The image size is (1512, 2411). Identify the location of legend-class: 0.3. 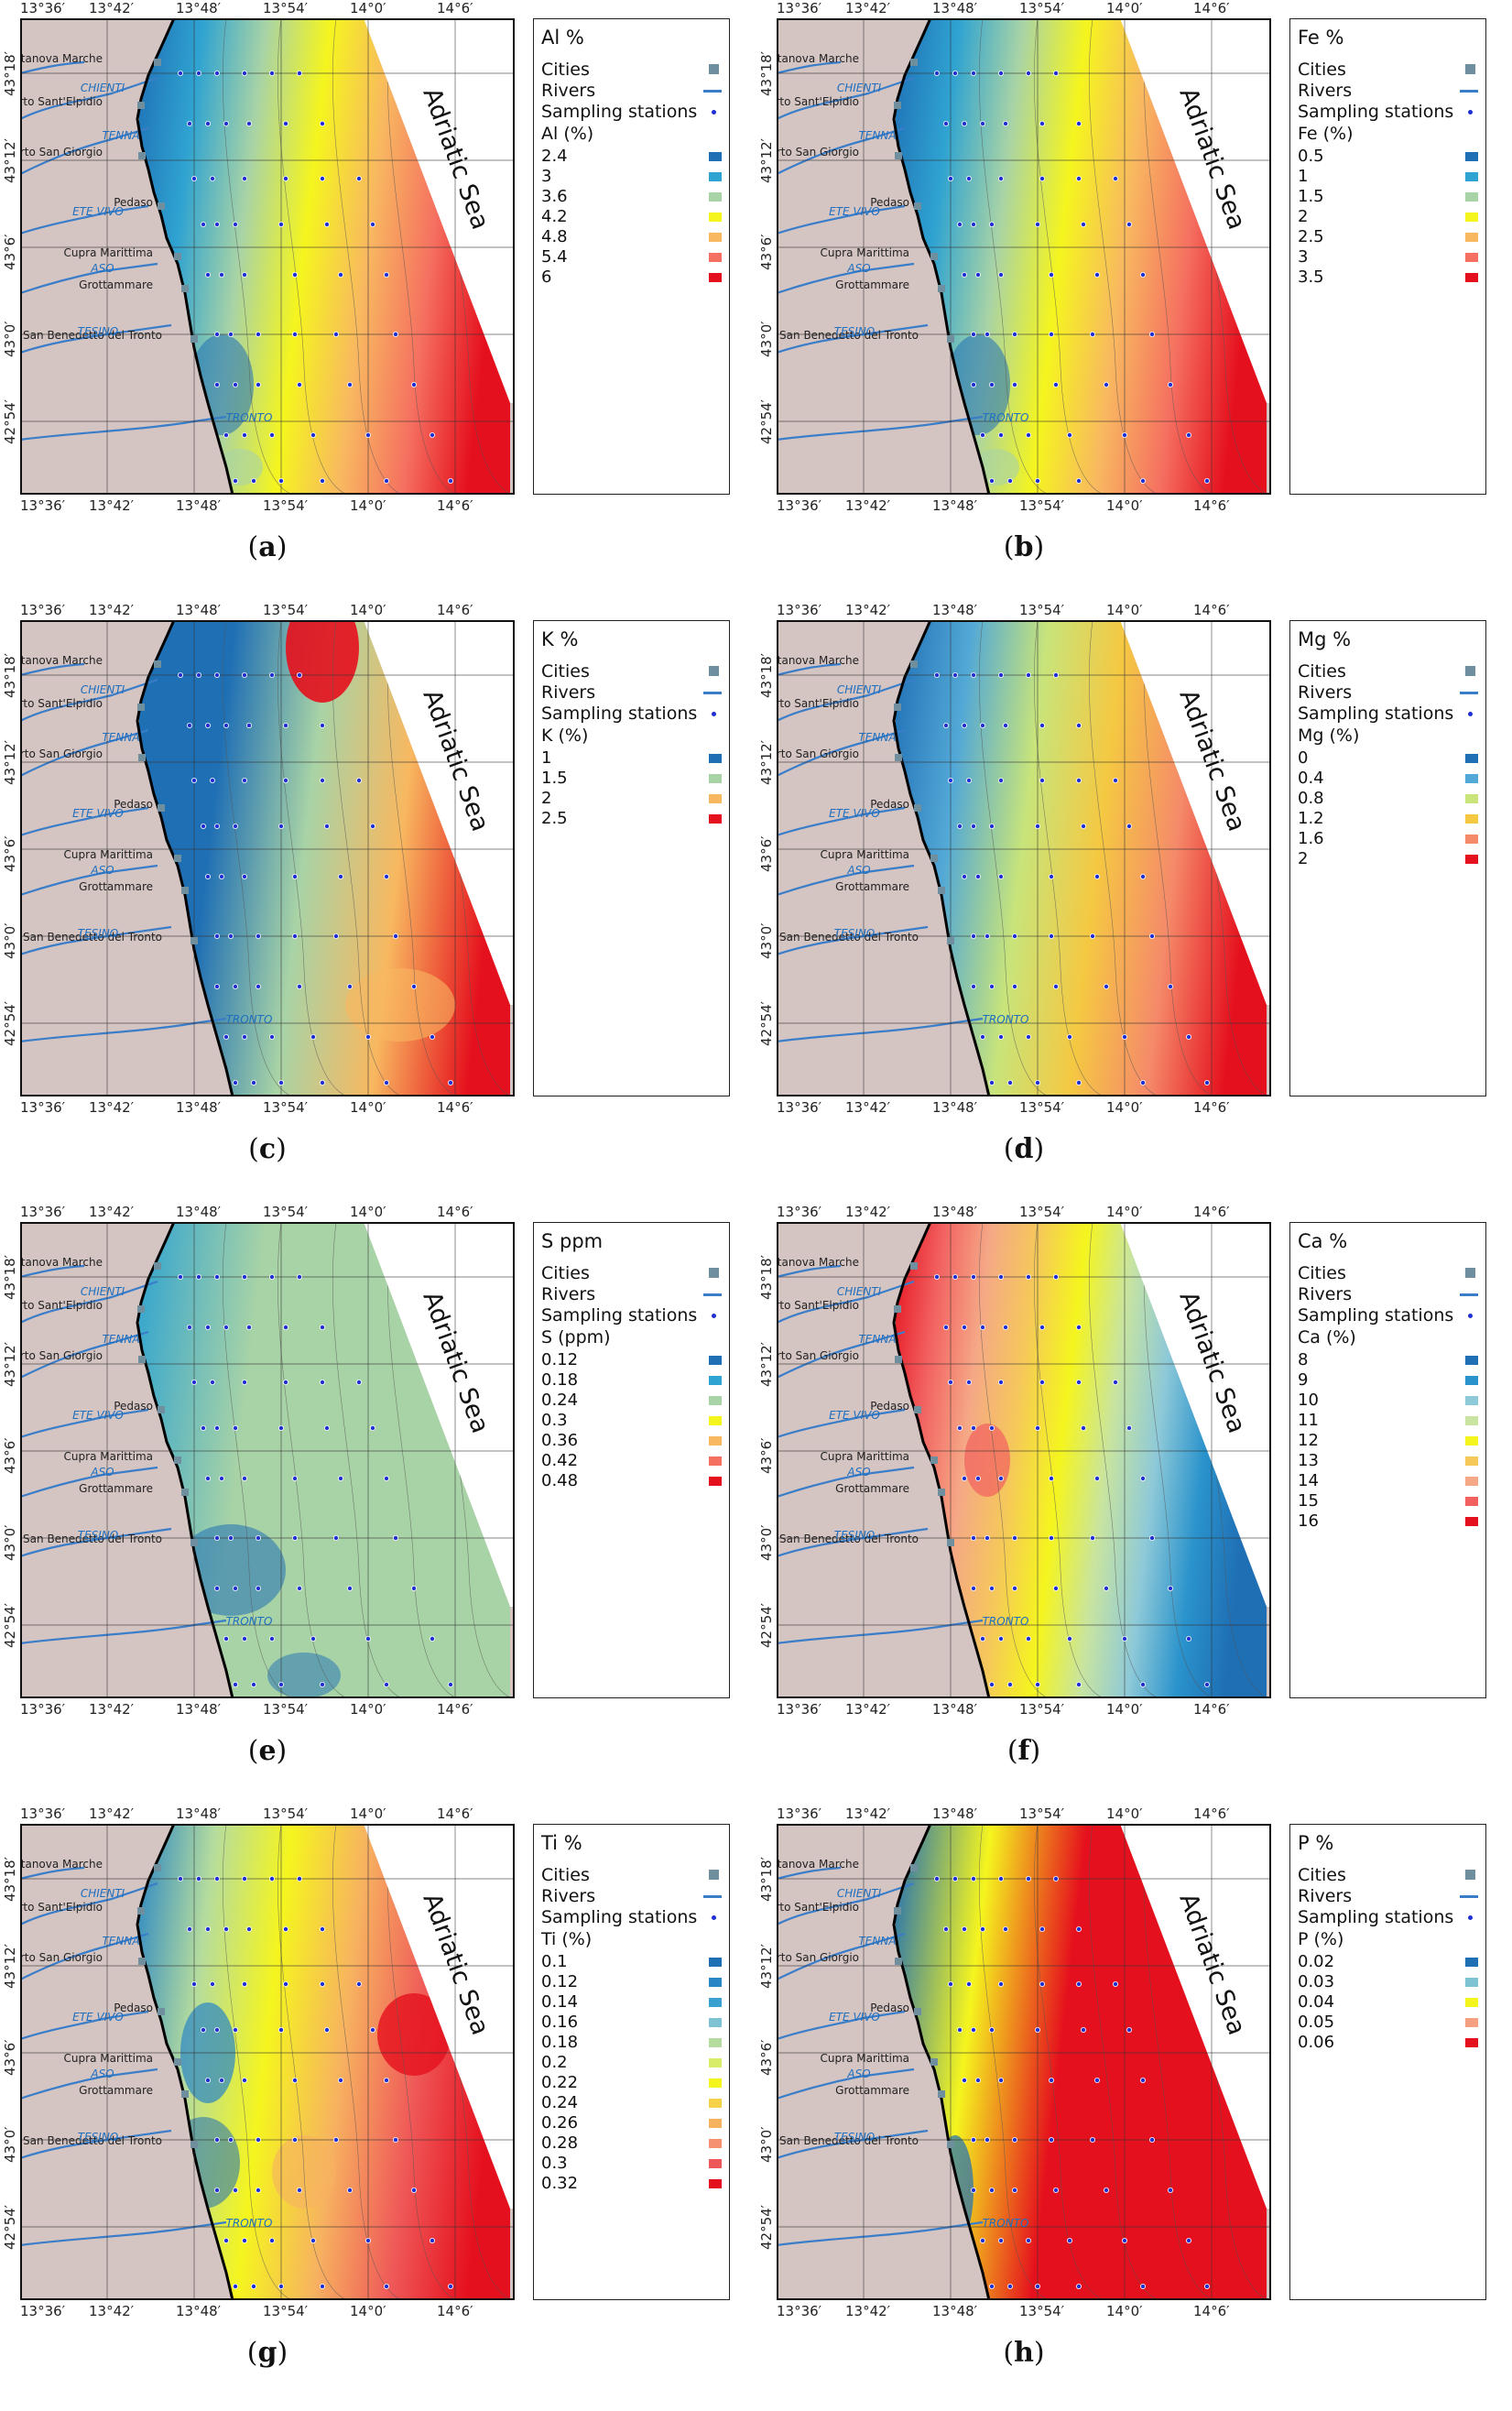
(631, 1421).